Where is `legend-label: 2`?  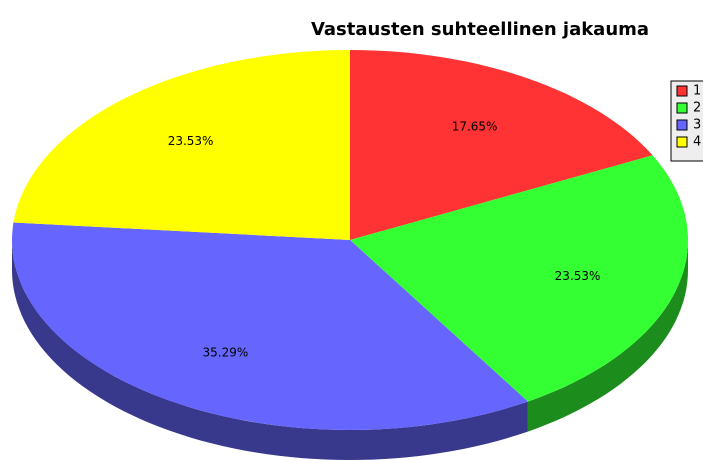 legend-label: 2 is located at coordinates (697, 108).